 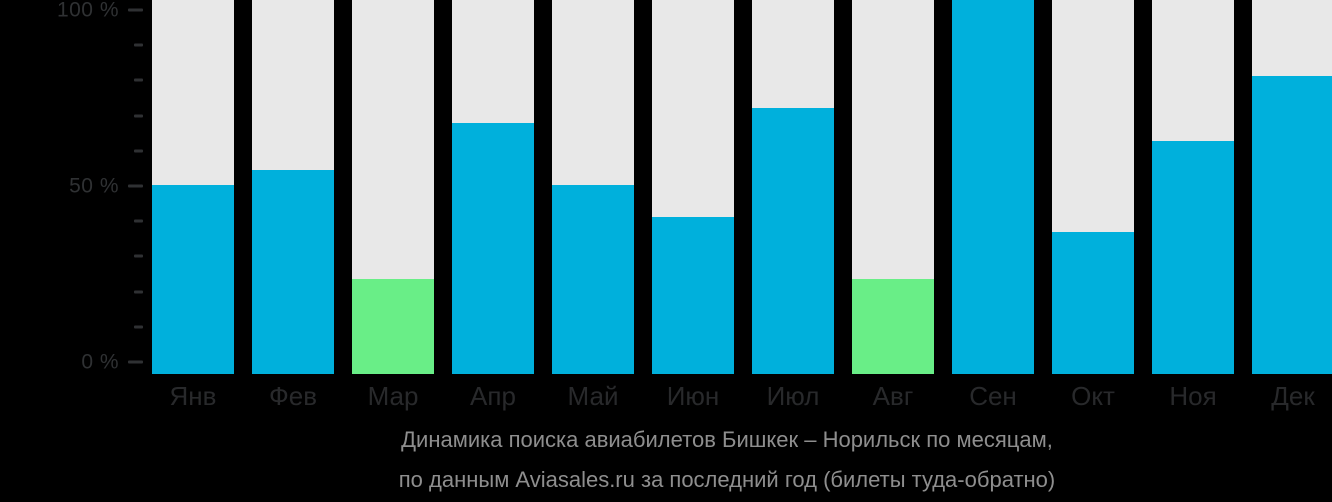 I want to click on x-axis-label: Ноя, so click(x=1193, y=396).